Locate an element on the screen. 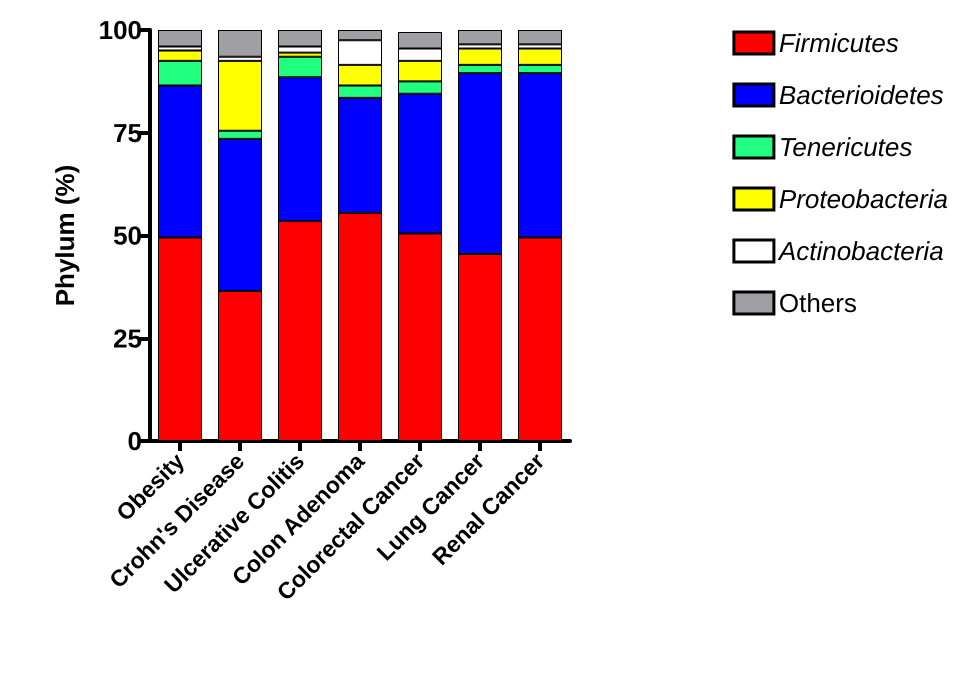 This screenshot has width=963, height=677. y-tick-label: 75 is located at coordinates (127, 133).